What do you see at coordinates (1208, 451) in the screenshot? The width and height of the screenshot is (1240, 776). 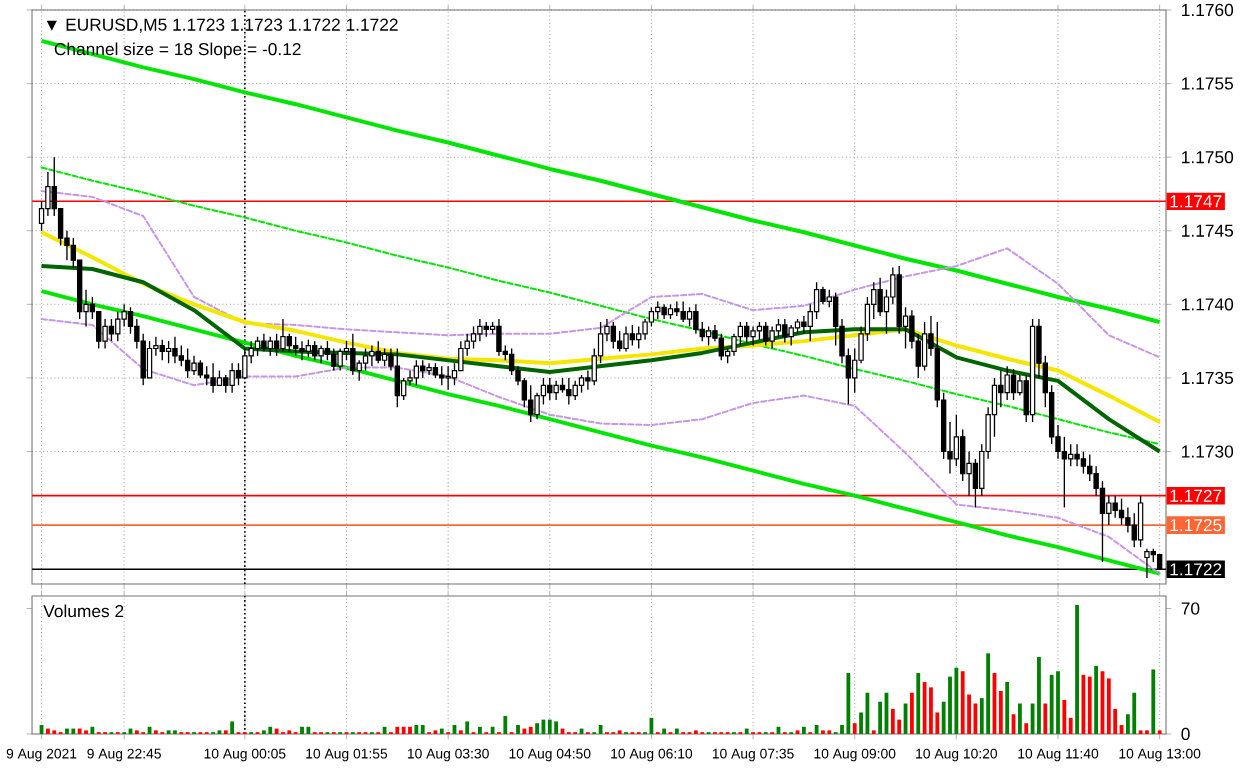 I see `y-tick-label: 1.1730` at bounding box center [1208, 451].